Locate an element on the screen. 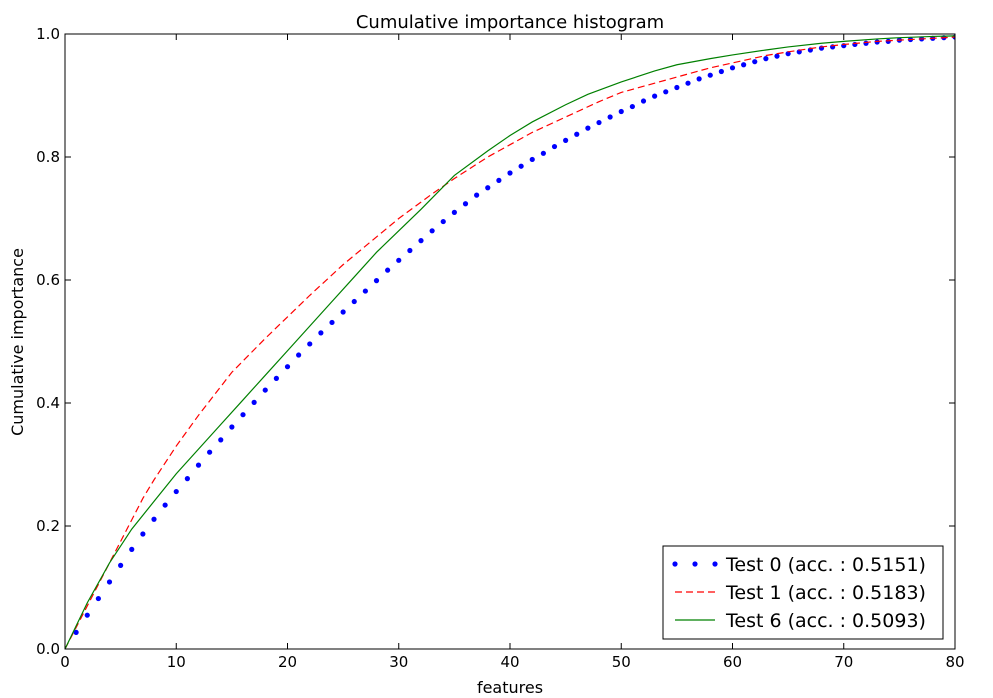 The width and height of the screenshot is (993, 698). chart-title: Cumulative importance histogram is located at coordinates (510, 22).